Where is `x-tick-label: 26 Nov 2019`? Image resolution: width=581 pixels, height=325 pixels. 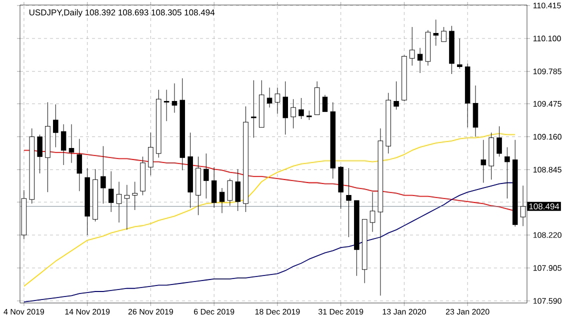 x-tick-label: 26 Nov 2019 is located at coordinates (150, 311).